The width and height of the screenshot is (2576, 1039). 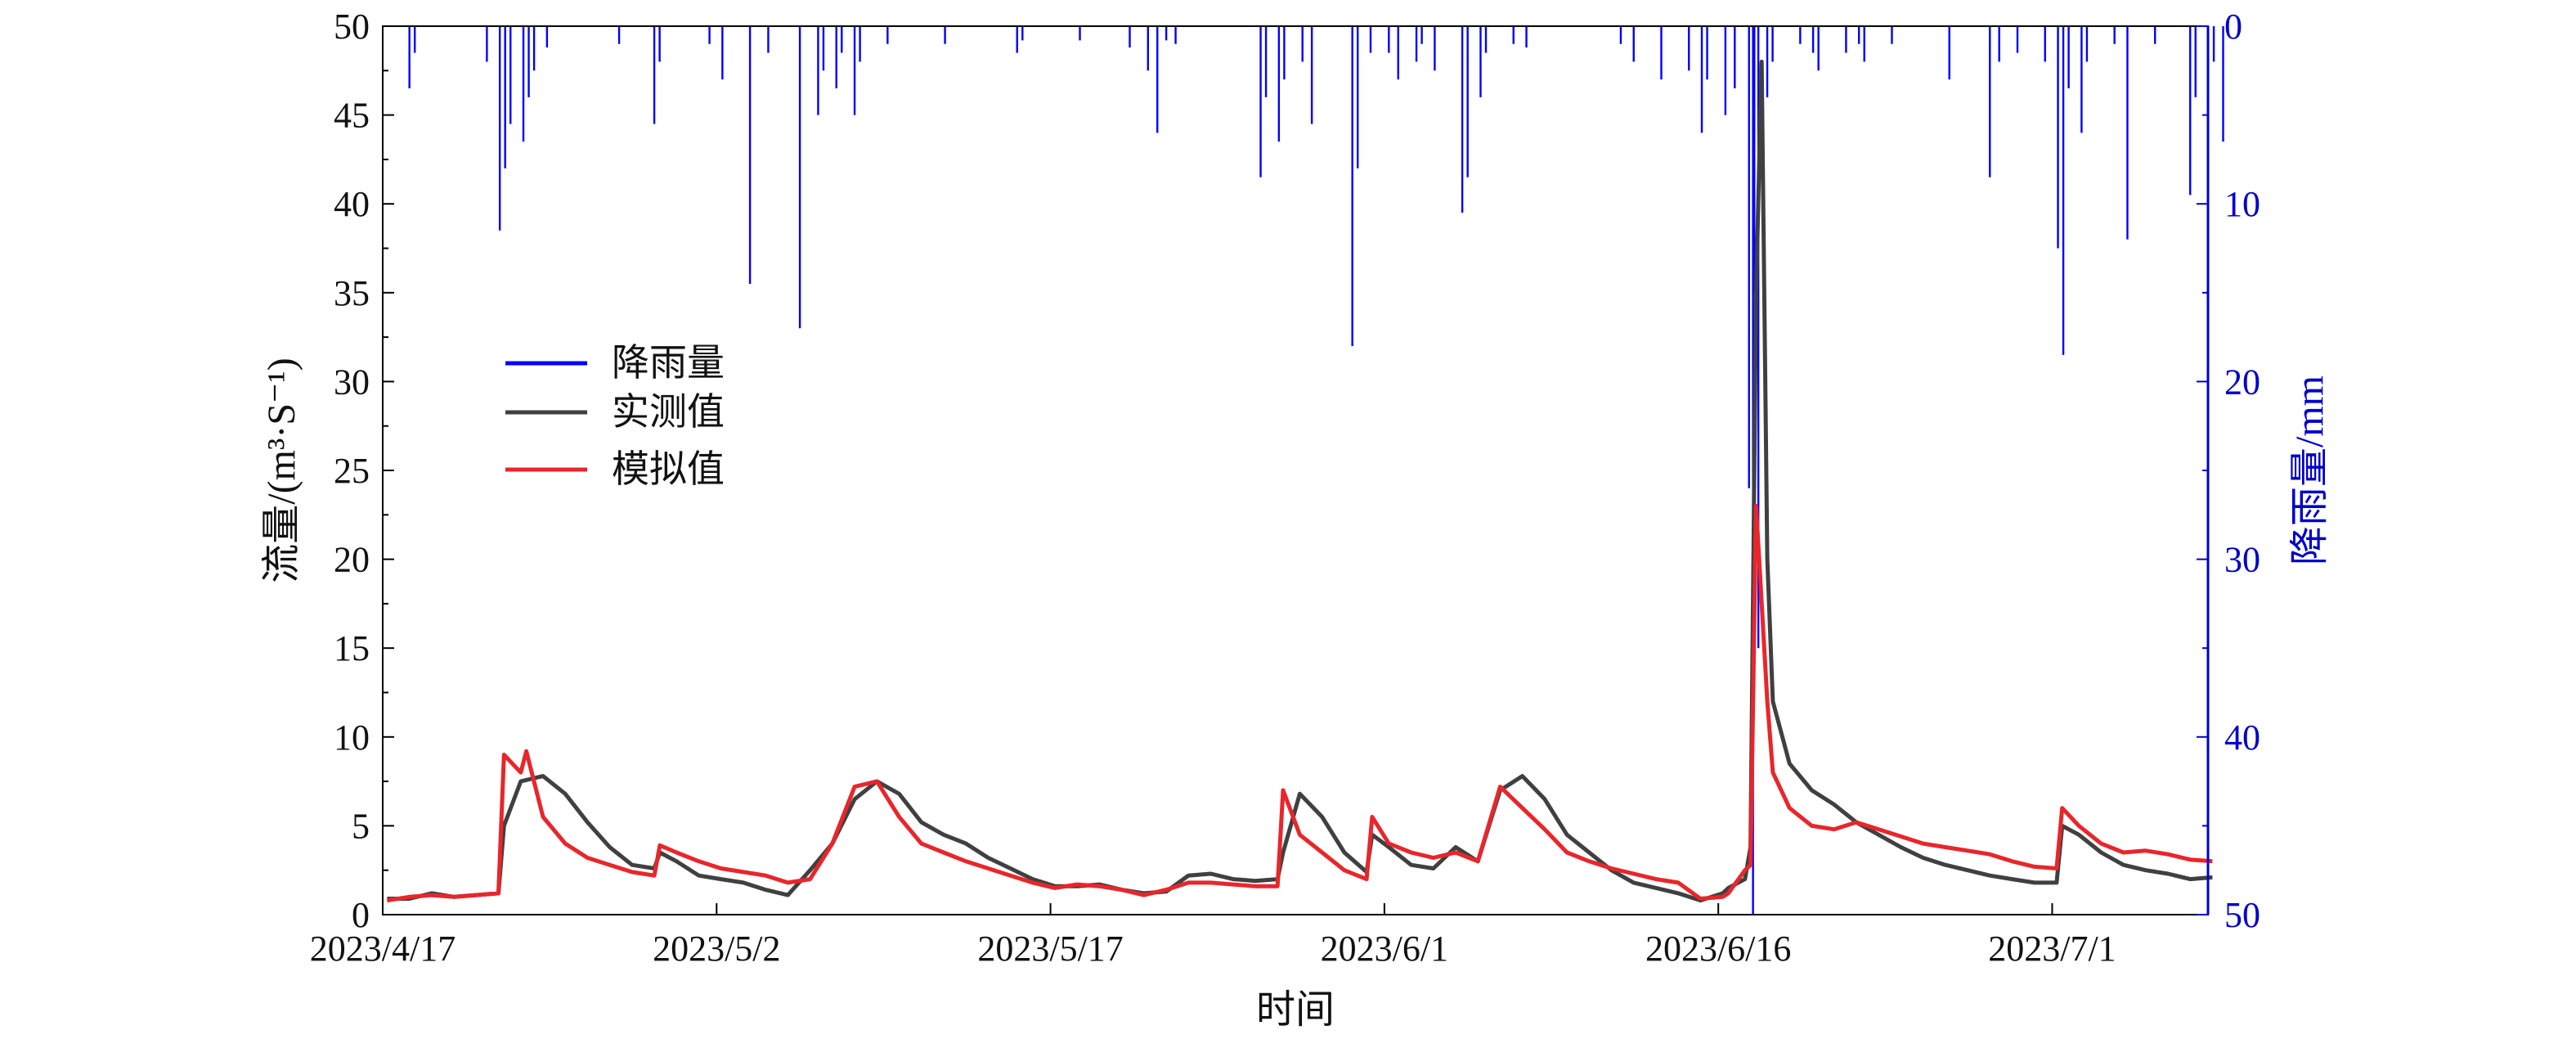 What do you see at coordinates (1050, 949) in the screenshot?
I see `x-tick-label: 2023/5/17` at bounding box center [1050, 949].